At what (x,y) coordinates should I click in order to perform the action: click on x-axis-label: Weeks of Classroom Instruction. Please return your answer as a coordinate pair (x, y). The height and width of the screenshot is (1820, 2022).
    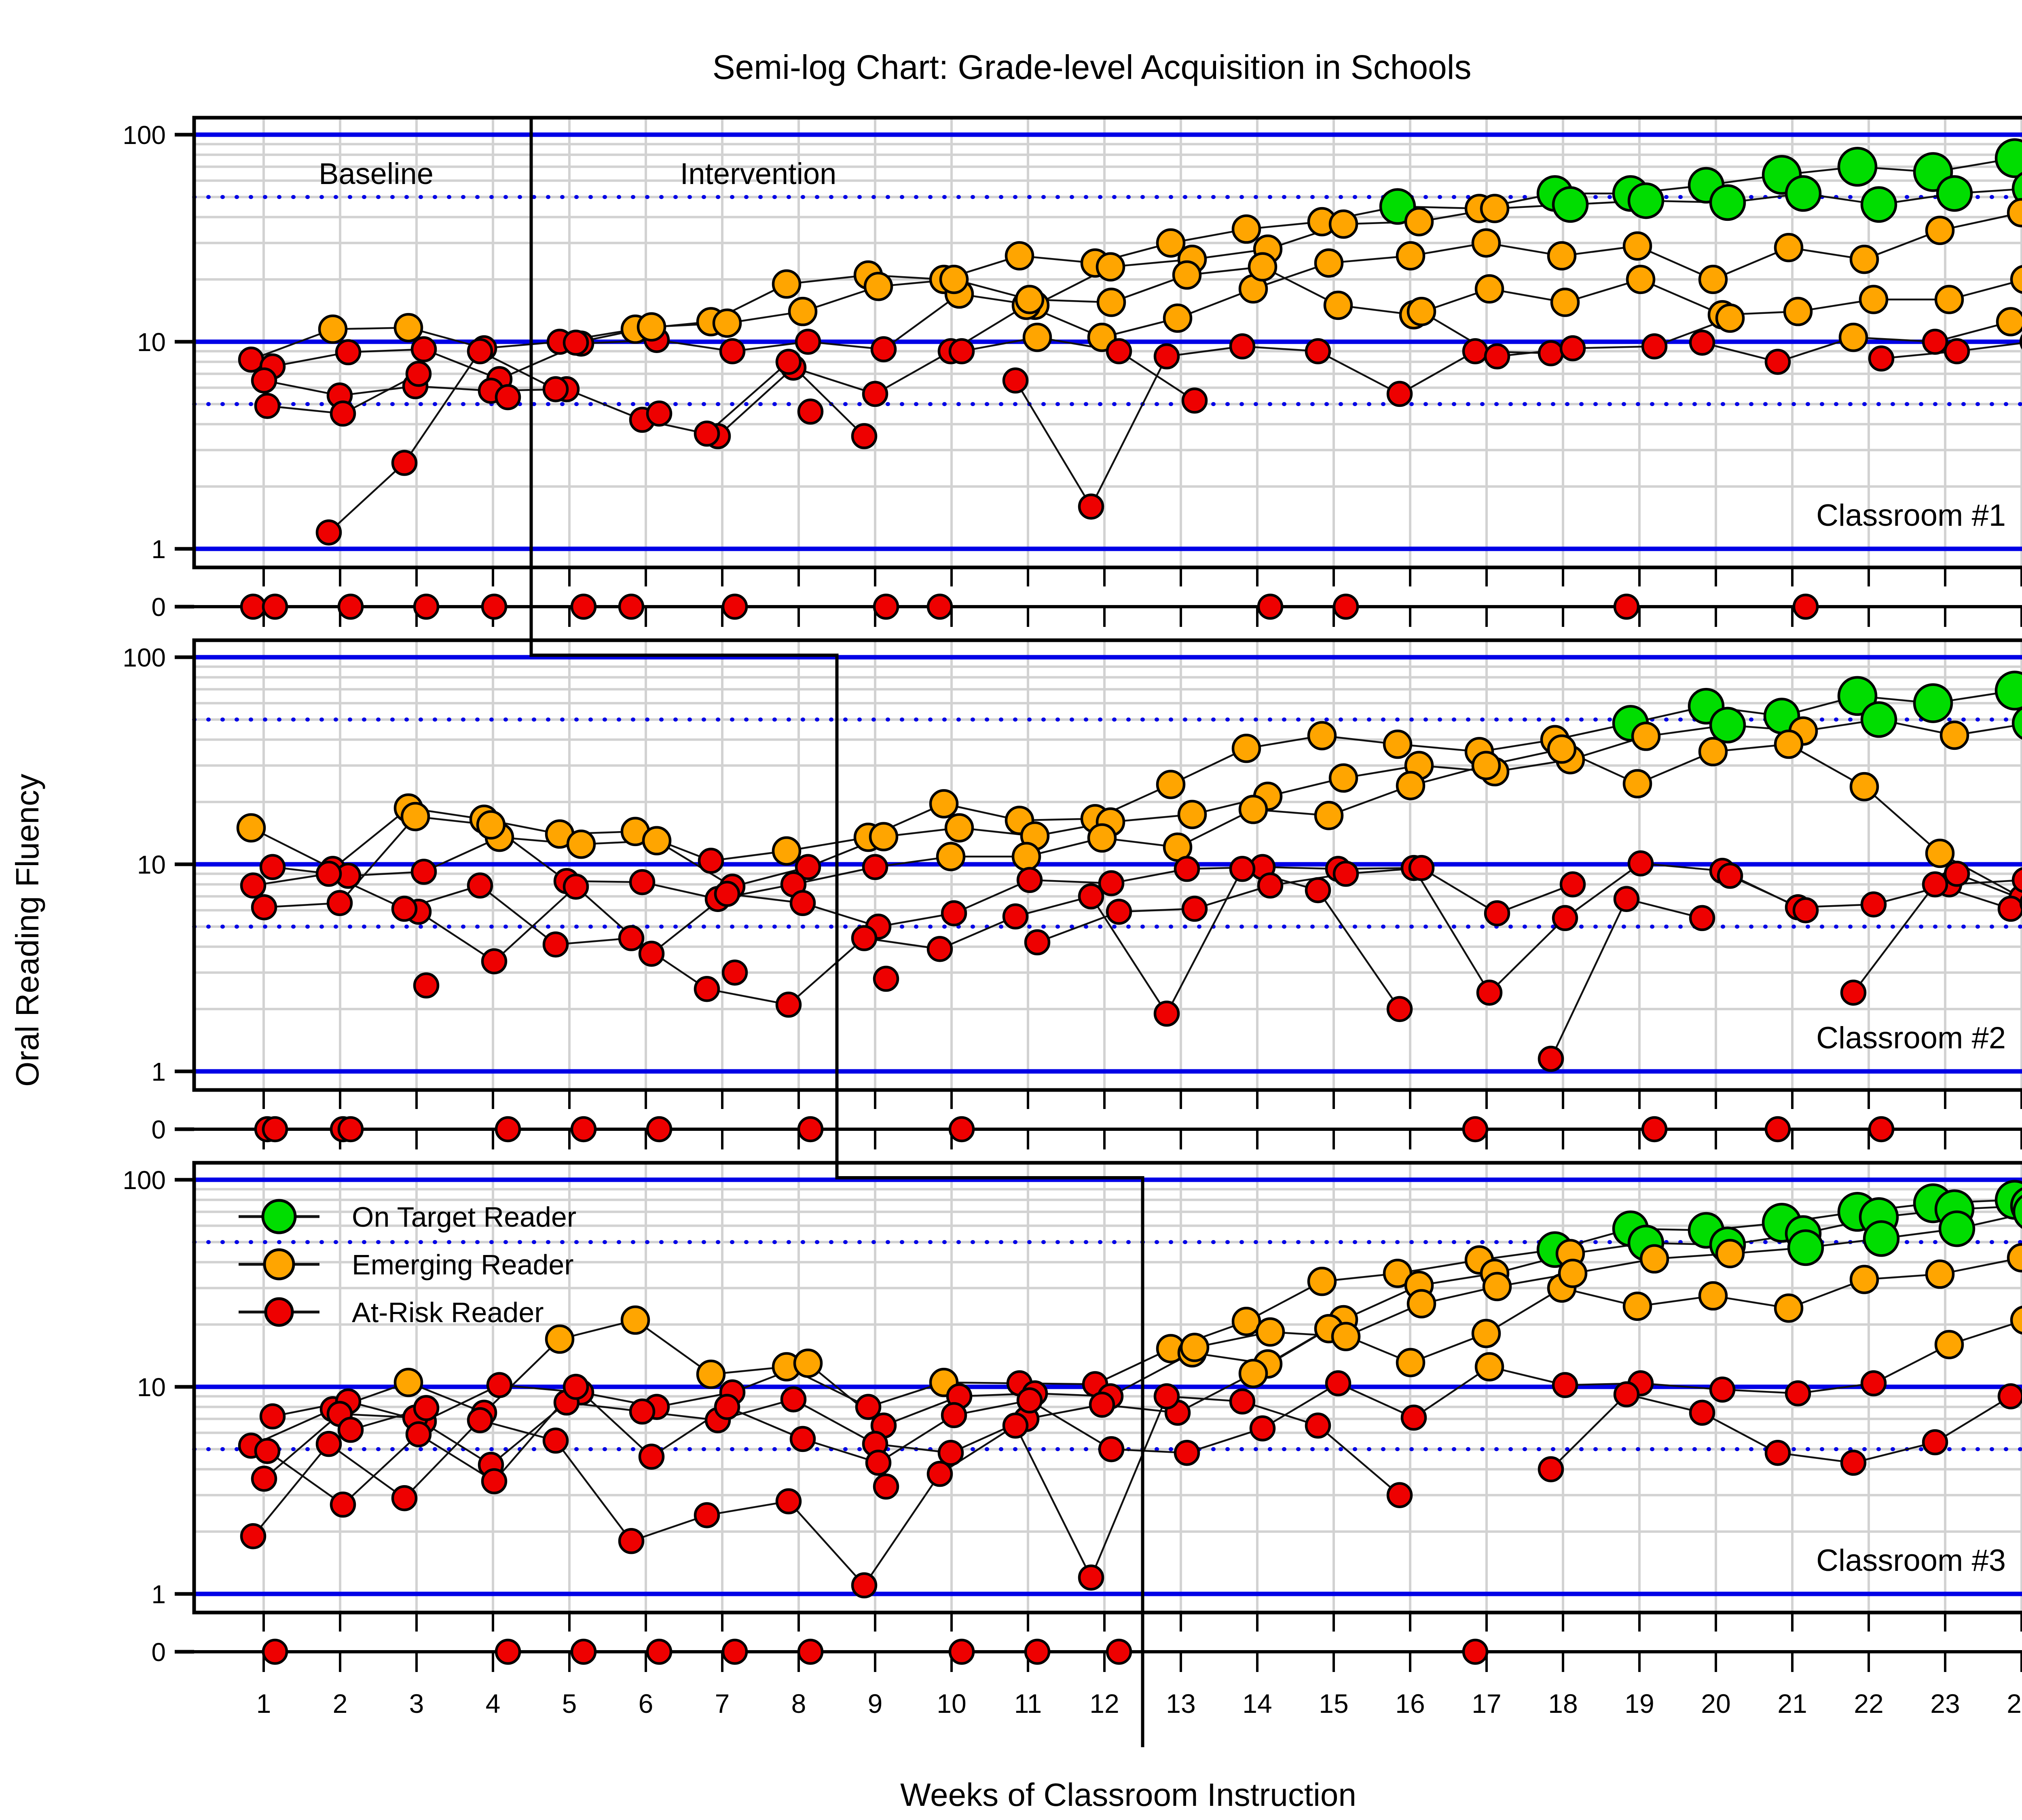
    Looking at the image, I should click on (1128, 1795).